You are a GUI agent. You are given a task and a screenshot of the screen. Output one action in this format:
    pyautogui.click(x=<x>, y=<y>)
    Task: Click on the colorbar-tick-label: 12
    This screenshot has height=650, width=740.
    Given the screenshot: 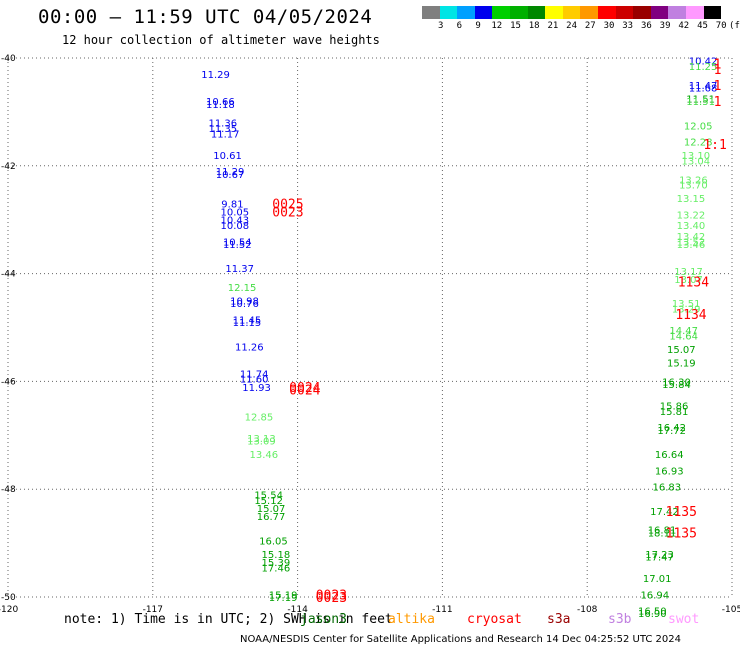 What is the action you would take?
    pyautogui.click(x=497, y=26)
    